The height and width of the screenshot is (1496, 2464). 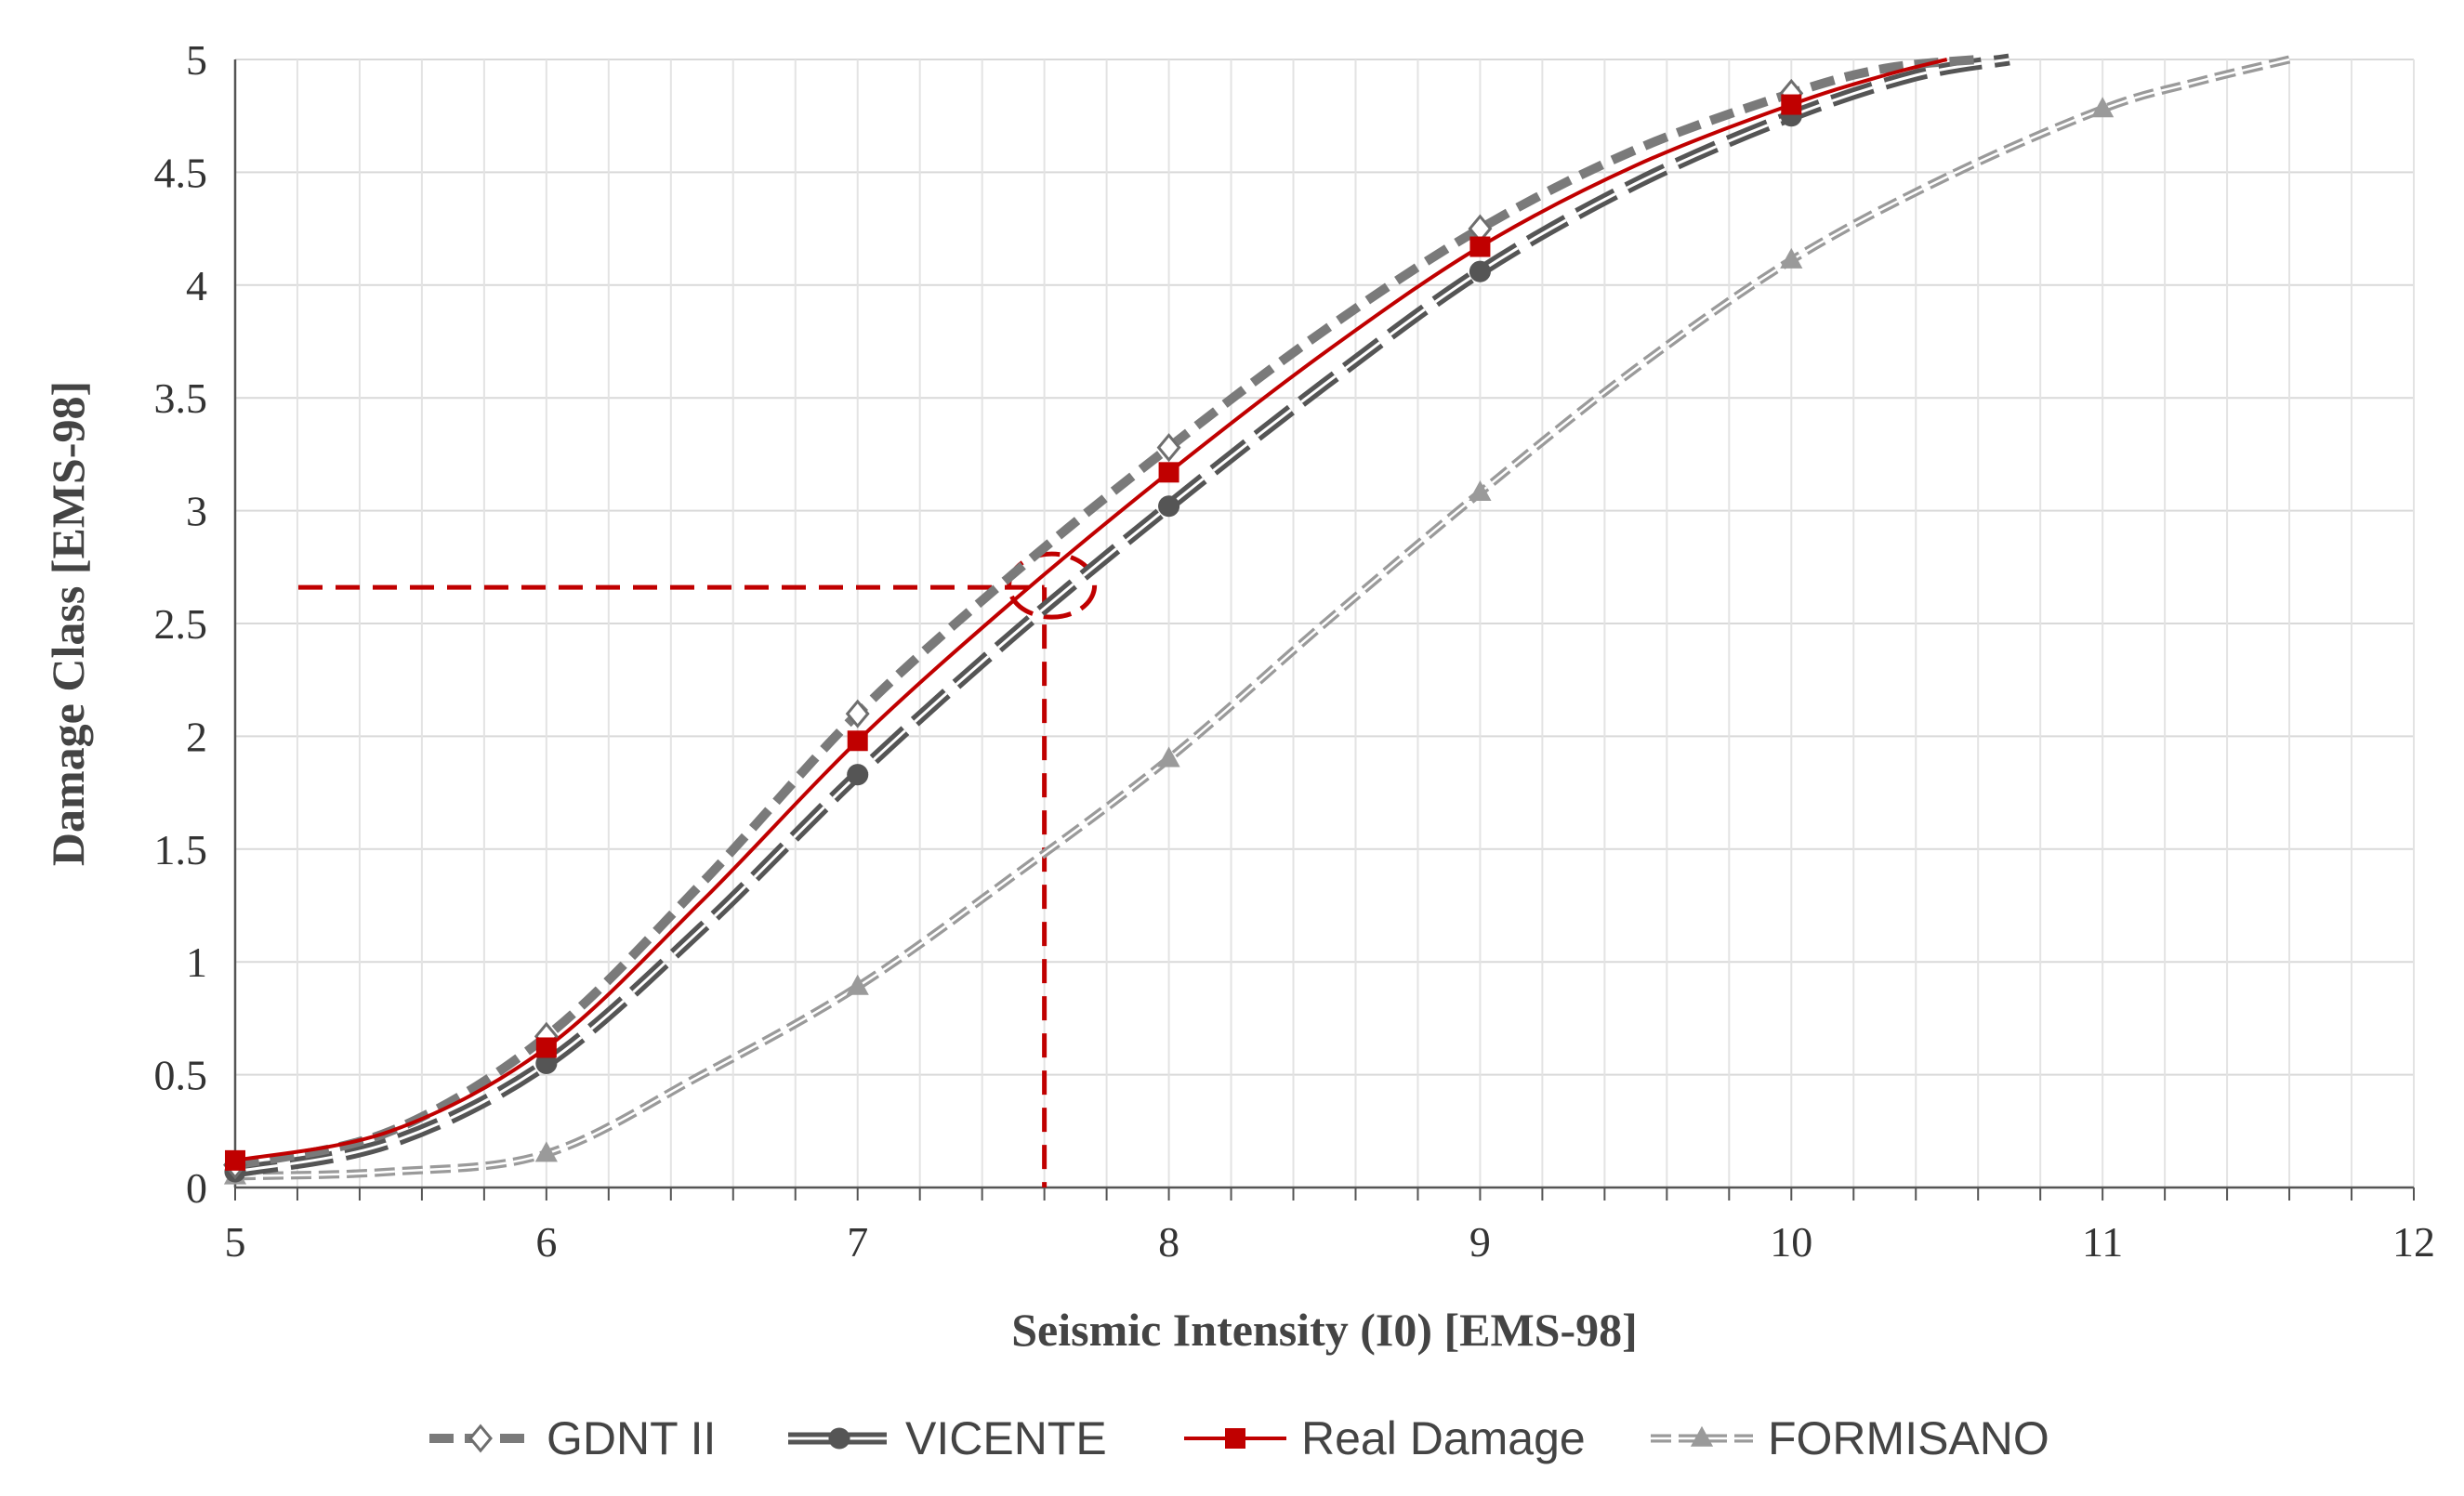 I want to click on legend-real-damage-marker, so click(x=1235, y=1438).